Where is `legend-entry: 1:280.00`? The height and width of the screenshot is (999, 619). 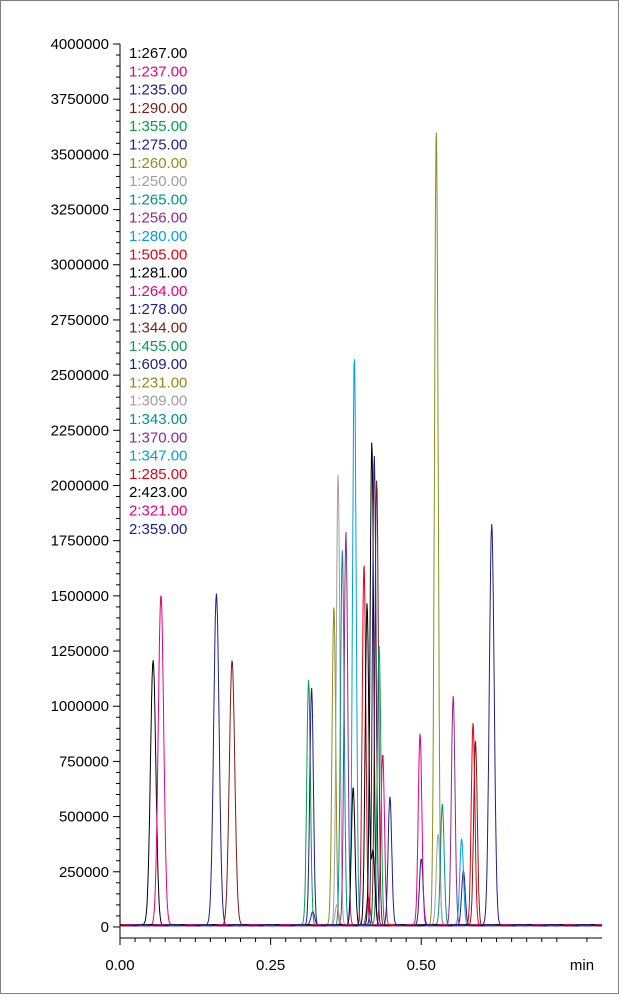 legend-entry: 1:280.00 is located at coordinates (158, 236).